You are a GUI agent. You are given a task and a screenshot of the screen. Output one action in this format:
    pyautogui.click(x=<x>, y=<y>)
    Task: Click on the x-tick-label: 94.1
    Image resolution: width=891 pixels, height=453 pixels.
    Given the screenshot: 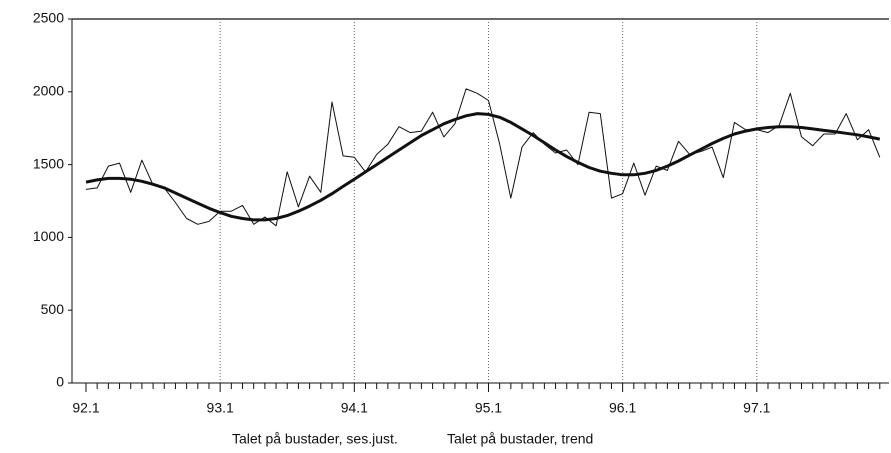 What is the action you would take?
    pyautogui.click(x=354, y=408)
    